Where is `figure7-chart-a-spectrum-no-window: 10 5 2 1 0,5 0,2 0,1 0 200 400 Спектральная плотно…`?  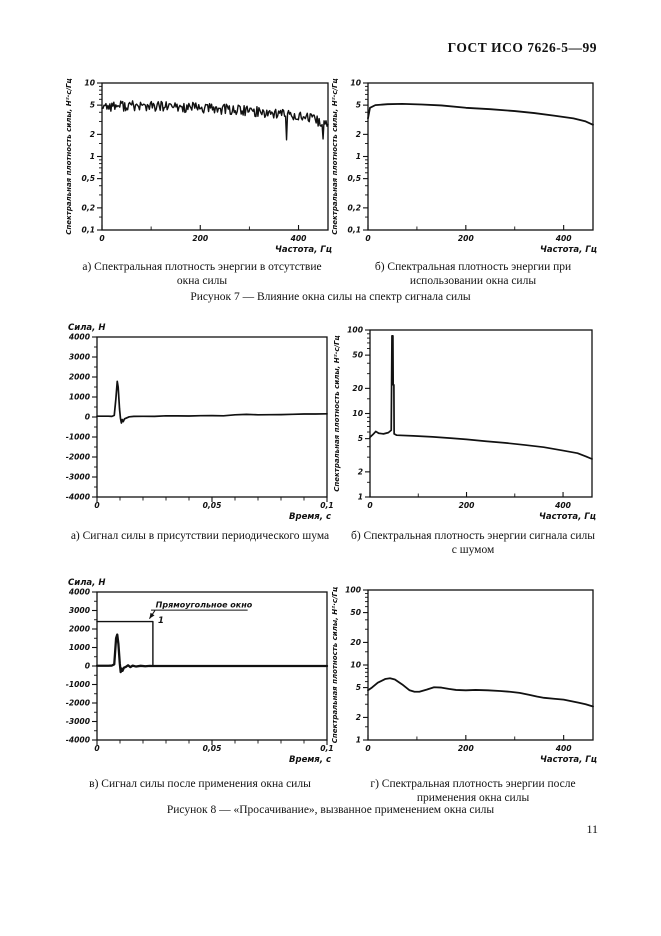 figure7-chart-a-spectrum-no-window: 10 5 2 1 0,5 0,2 0,1 0 200 400 Спектральная плотно… is located at coordinates (200, 166).